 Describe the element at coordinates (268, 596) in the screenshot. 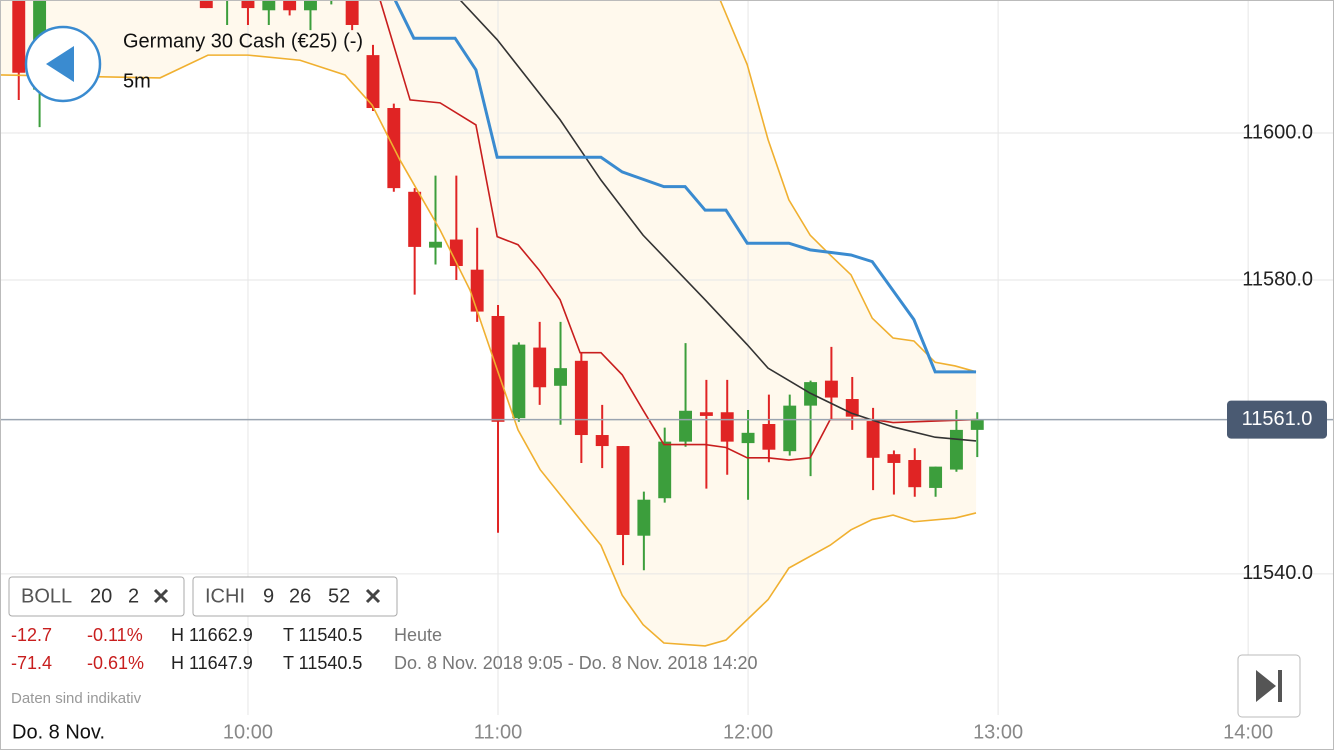

I see `chip-param: 9` at that location.